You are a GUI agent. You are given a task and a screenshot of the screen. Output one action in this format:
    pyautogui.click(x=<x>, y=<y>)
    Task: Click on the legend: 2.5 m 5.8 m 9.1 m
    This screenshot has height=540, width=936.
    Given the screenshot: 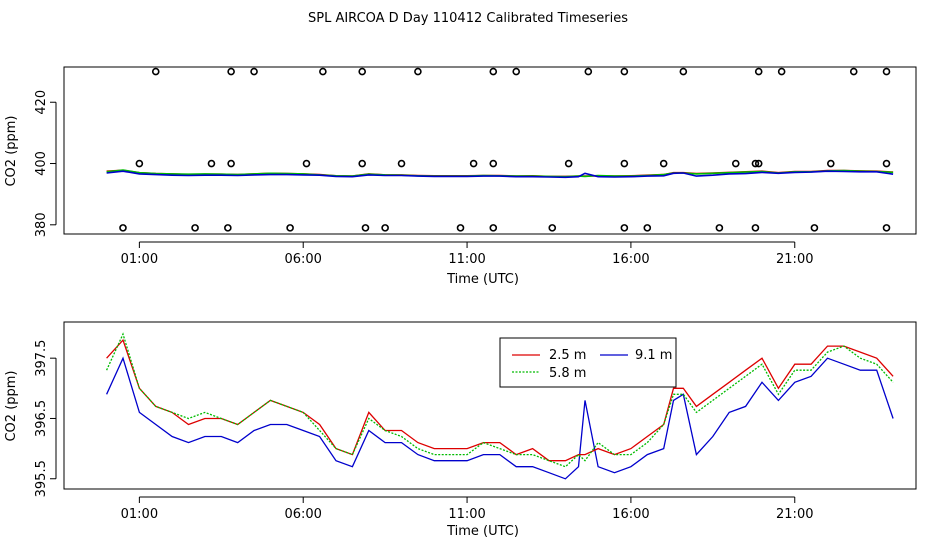 What is the action you would take?
    pyautogui.click(x=588, y=362)
    